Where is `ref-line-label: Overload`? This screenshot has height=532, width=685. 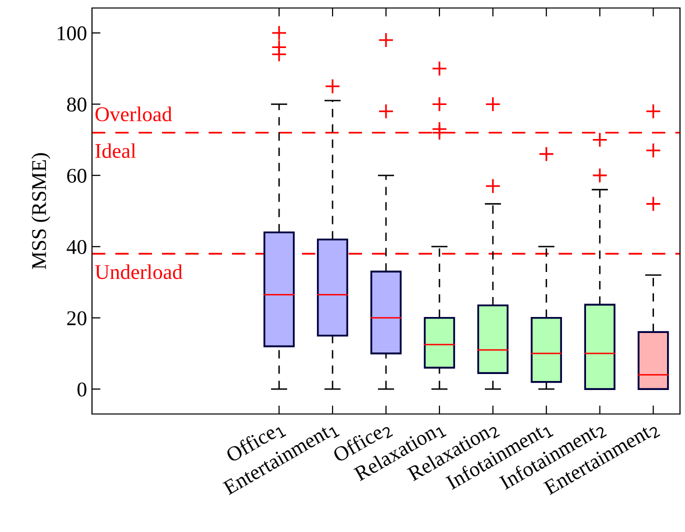 ref-line-label: Overload is located at coordinates (134, 114).